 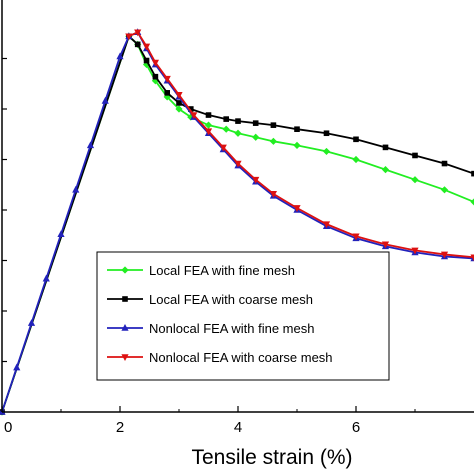 What do you see at coordinates (231, 299) in the screenshot?
I see `legend-label: Local FEA with coarse mesh` at bounding box center [231, 299].